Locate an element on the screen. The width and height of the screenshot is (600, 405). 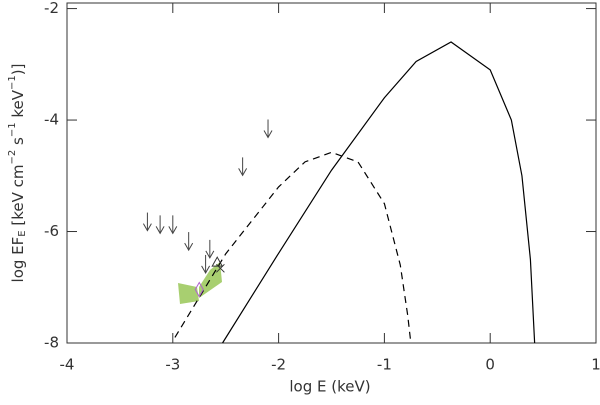
y-label-part: keV is located at coordinates (18, 105).